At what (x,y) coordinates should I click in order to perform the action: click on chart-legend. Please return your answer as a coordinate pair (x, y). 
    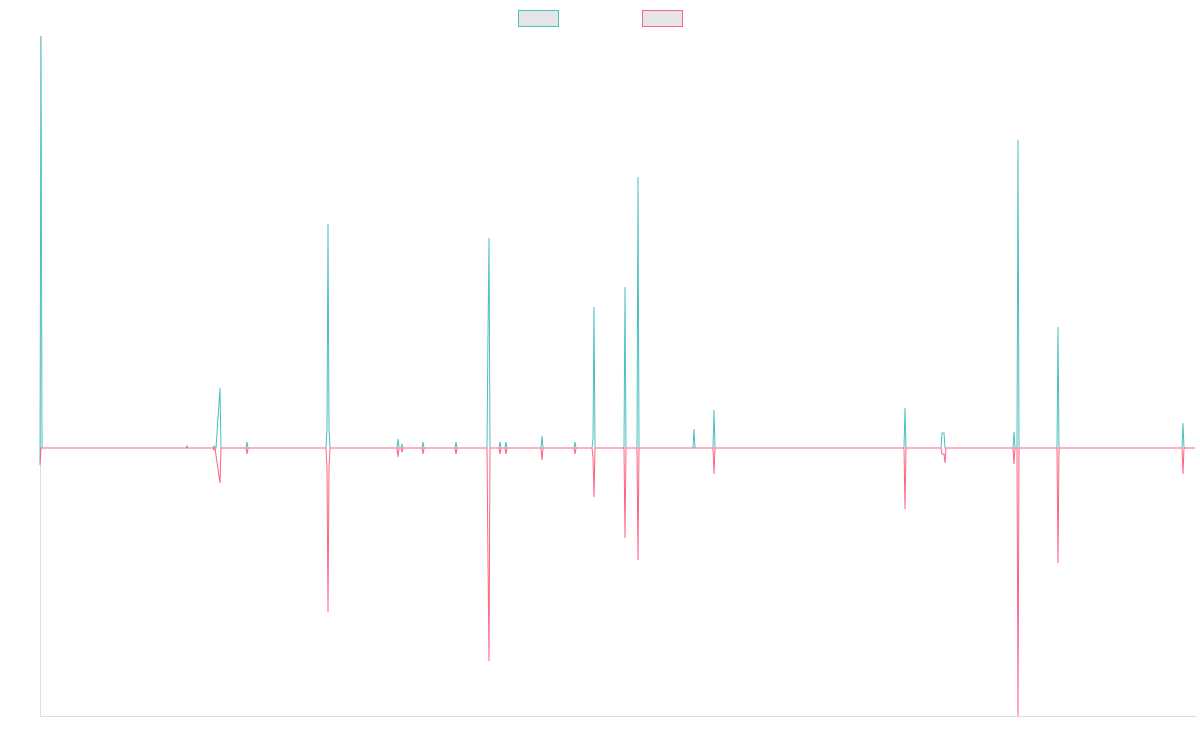
    Looking at the image, I should click on (600, 18).